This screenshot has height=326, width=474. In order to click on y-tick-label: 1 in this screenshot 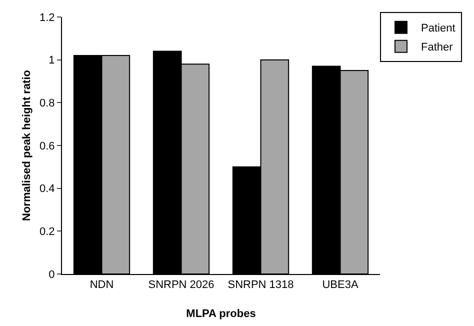, I will do `click(51, 60)`.